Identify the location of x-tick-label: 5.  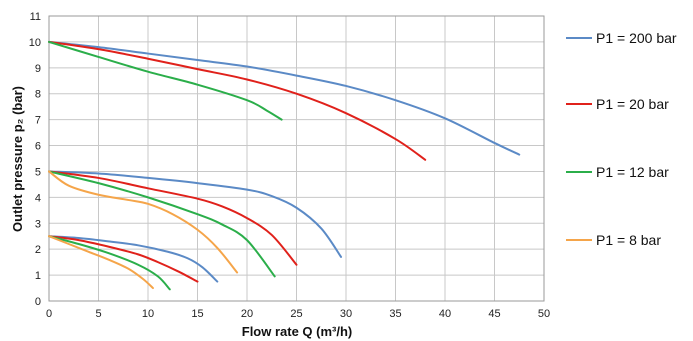
(98, 314).